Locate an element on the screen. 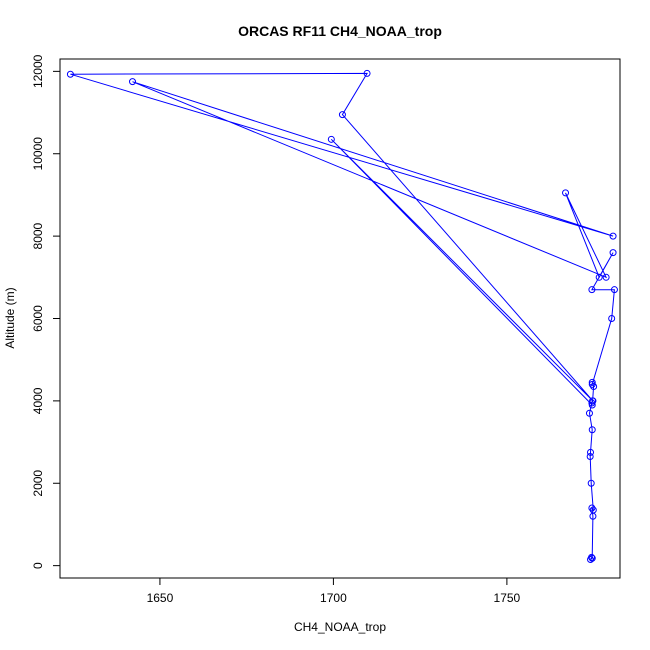  x-tick-label: 1650 is located at coordinates (160, 598).